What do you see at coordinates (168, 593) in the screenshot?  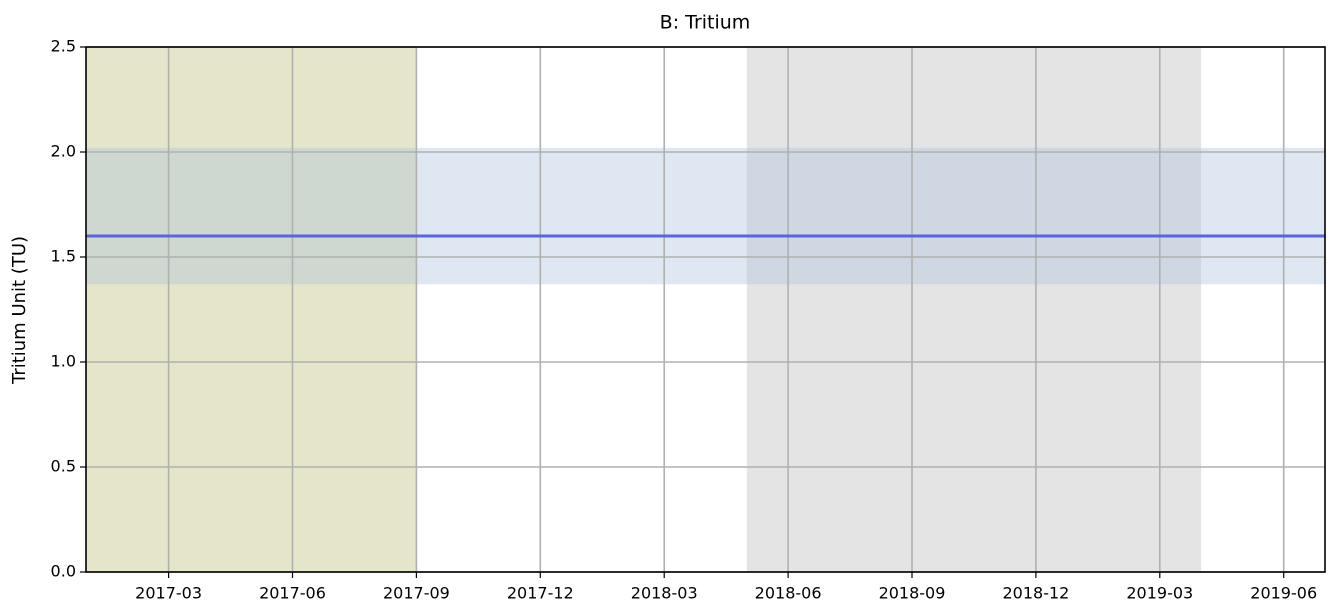 I see `x-tick-label: 2017-03` at bounding box center [168, 593].